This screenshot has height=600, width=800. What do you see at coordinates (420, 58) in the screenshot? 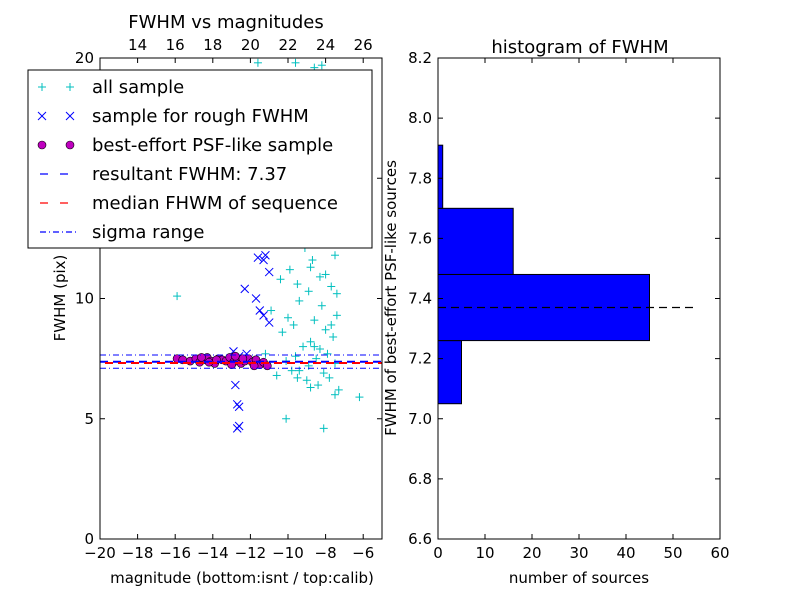
I see `y-tick-label: 8.2` at bounding box center [420, 58].